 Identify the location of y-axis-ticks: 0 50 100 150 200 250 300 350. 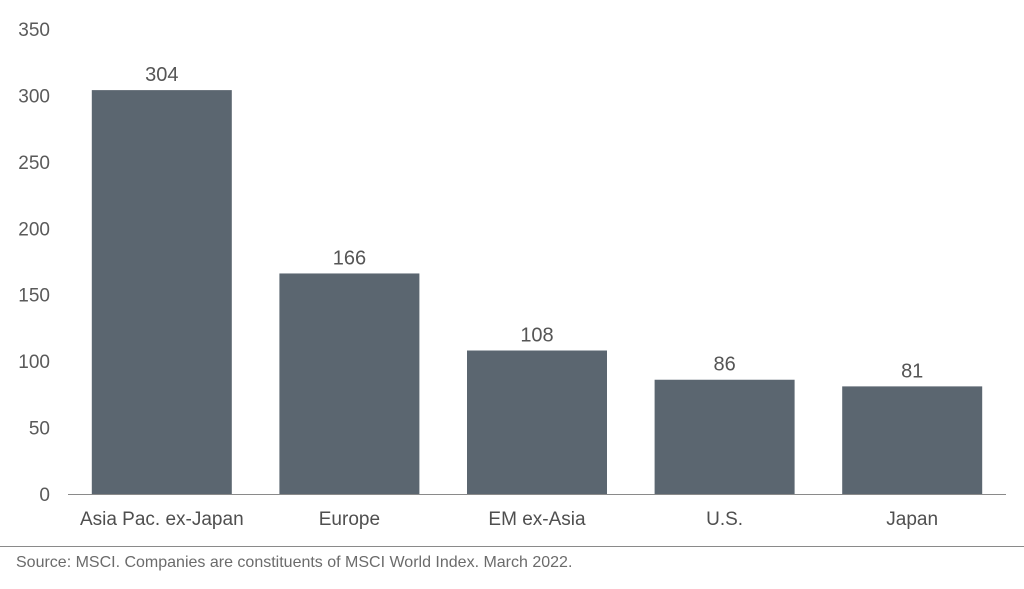
(34, 263).